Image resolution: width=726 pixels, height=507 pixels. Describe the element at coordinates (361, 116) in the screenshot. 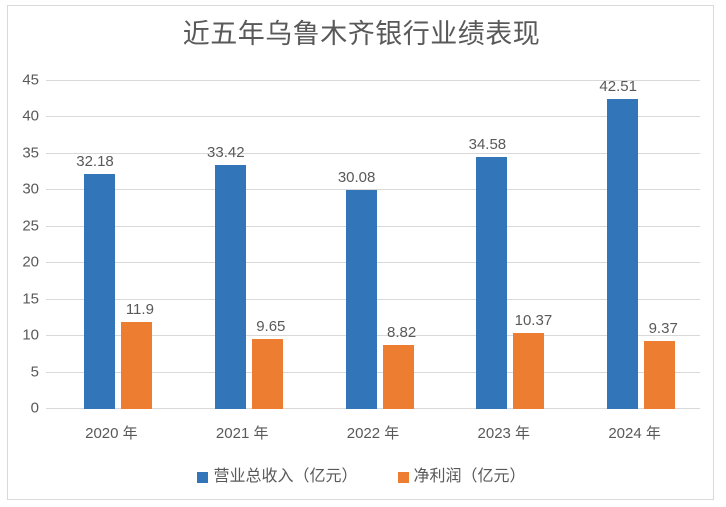

I see `gridline: 40` at that location.